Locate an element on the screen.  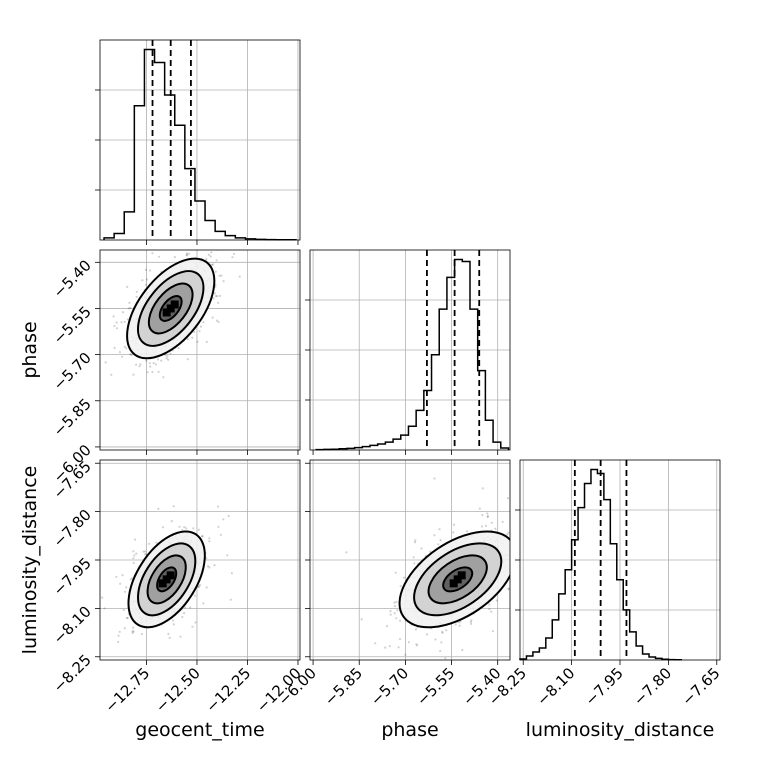
y-tick-label: −5.70 is located at coordinates (72, 371).